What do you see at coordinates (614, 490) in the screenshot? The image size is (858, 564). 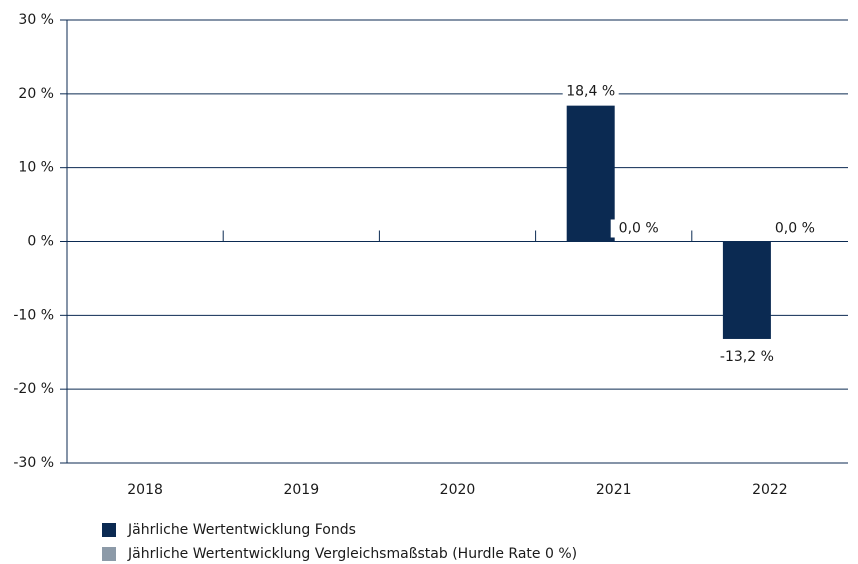 I see `x-tick-label: 2021` at bounding box center [614, 490].